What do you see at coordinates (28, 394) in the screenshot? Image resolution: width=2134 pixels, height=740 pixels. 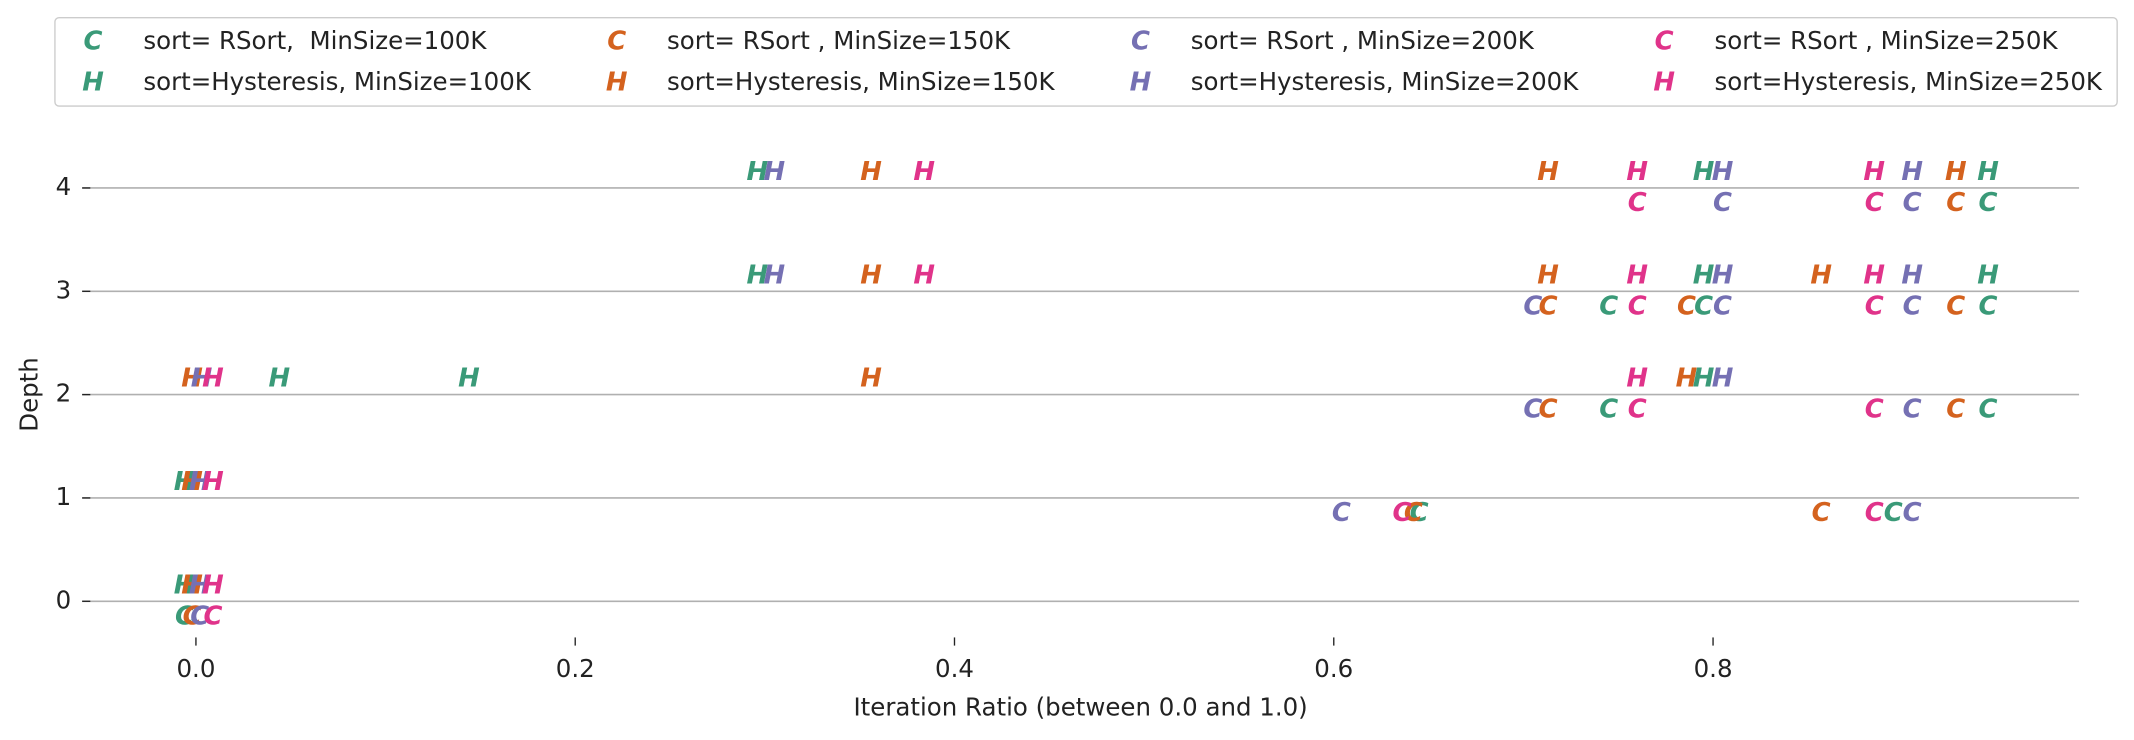 I see `y-axis-label: Depth` at bounding box center [28, 394].